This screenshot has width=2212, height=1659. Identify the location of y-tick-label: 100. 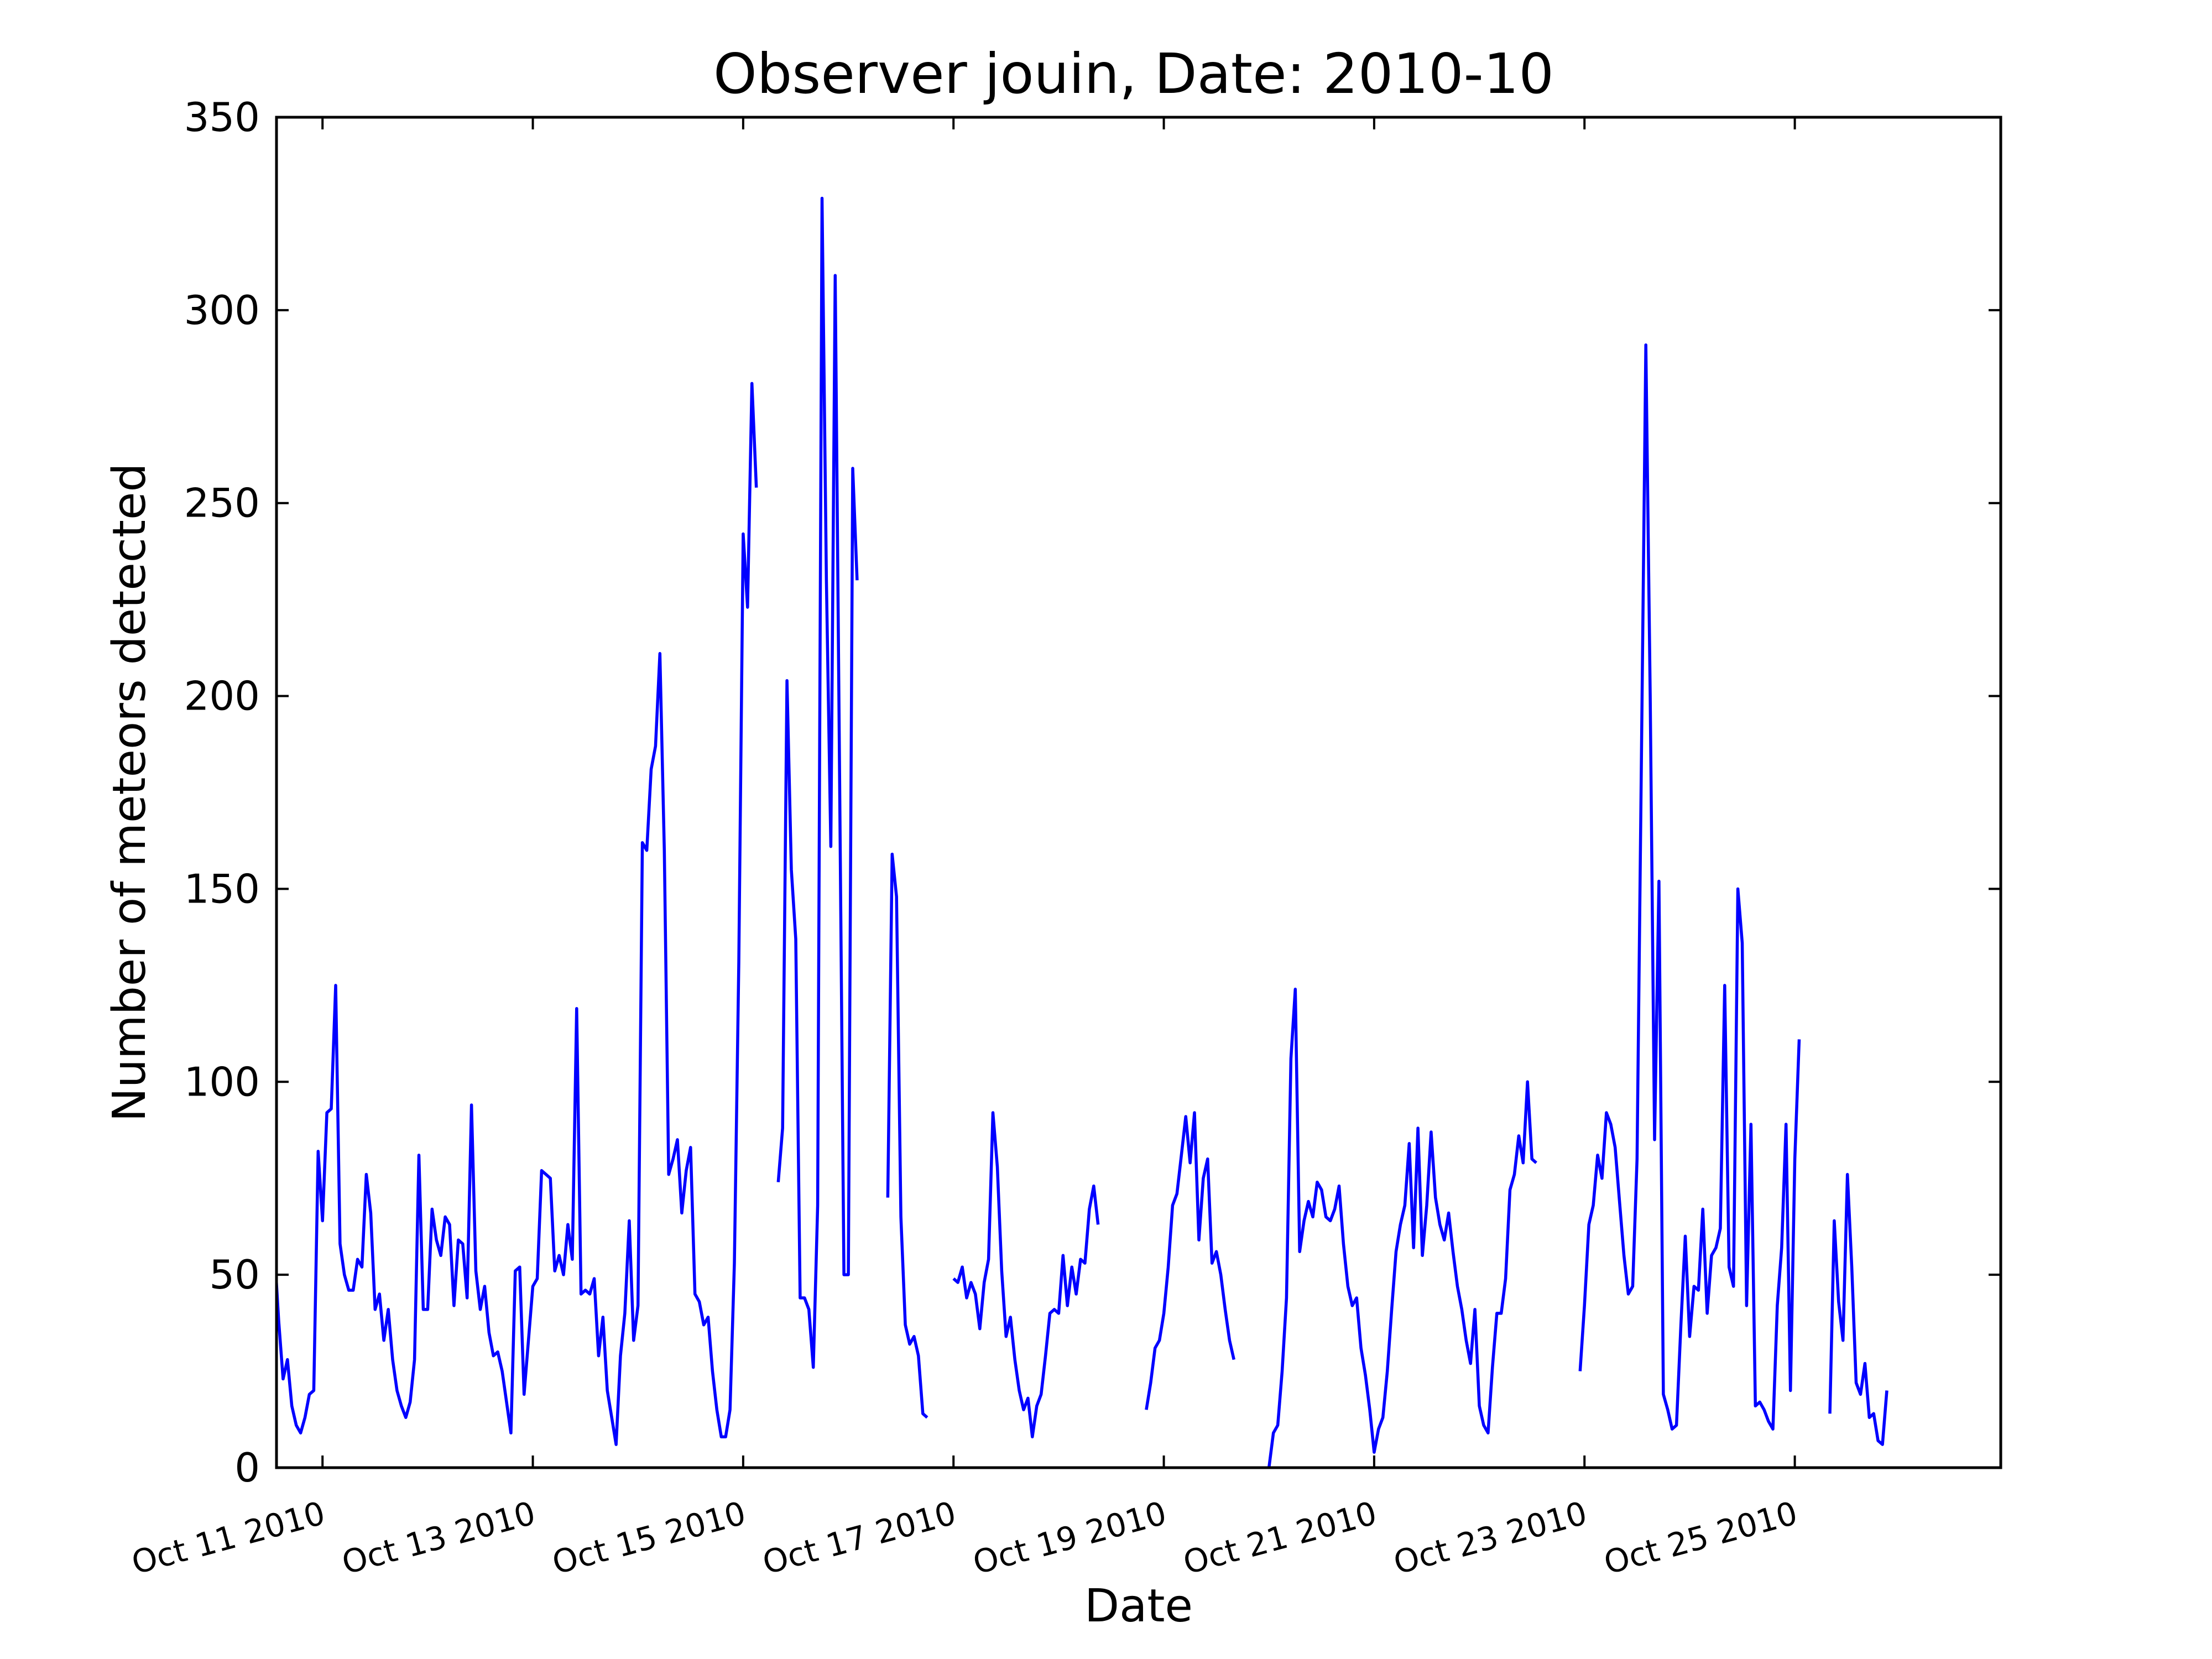
(222, 1082).